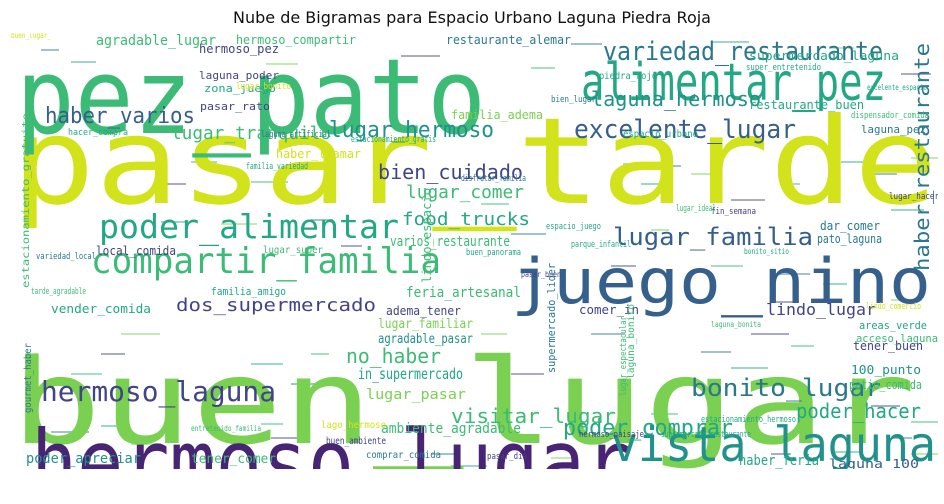  What do you see at coordinates (235, 106) in the screenshot?
I see `cloud-word-pasar-rato: pasar_rato` at bounding box center [235, 106].